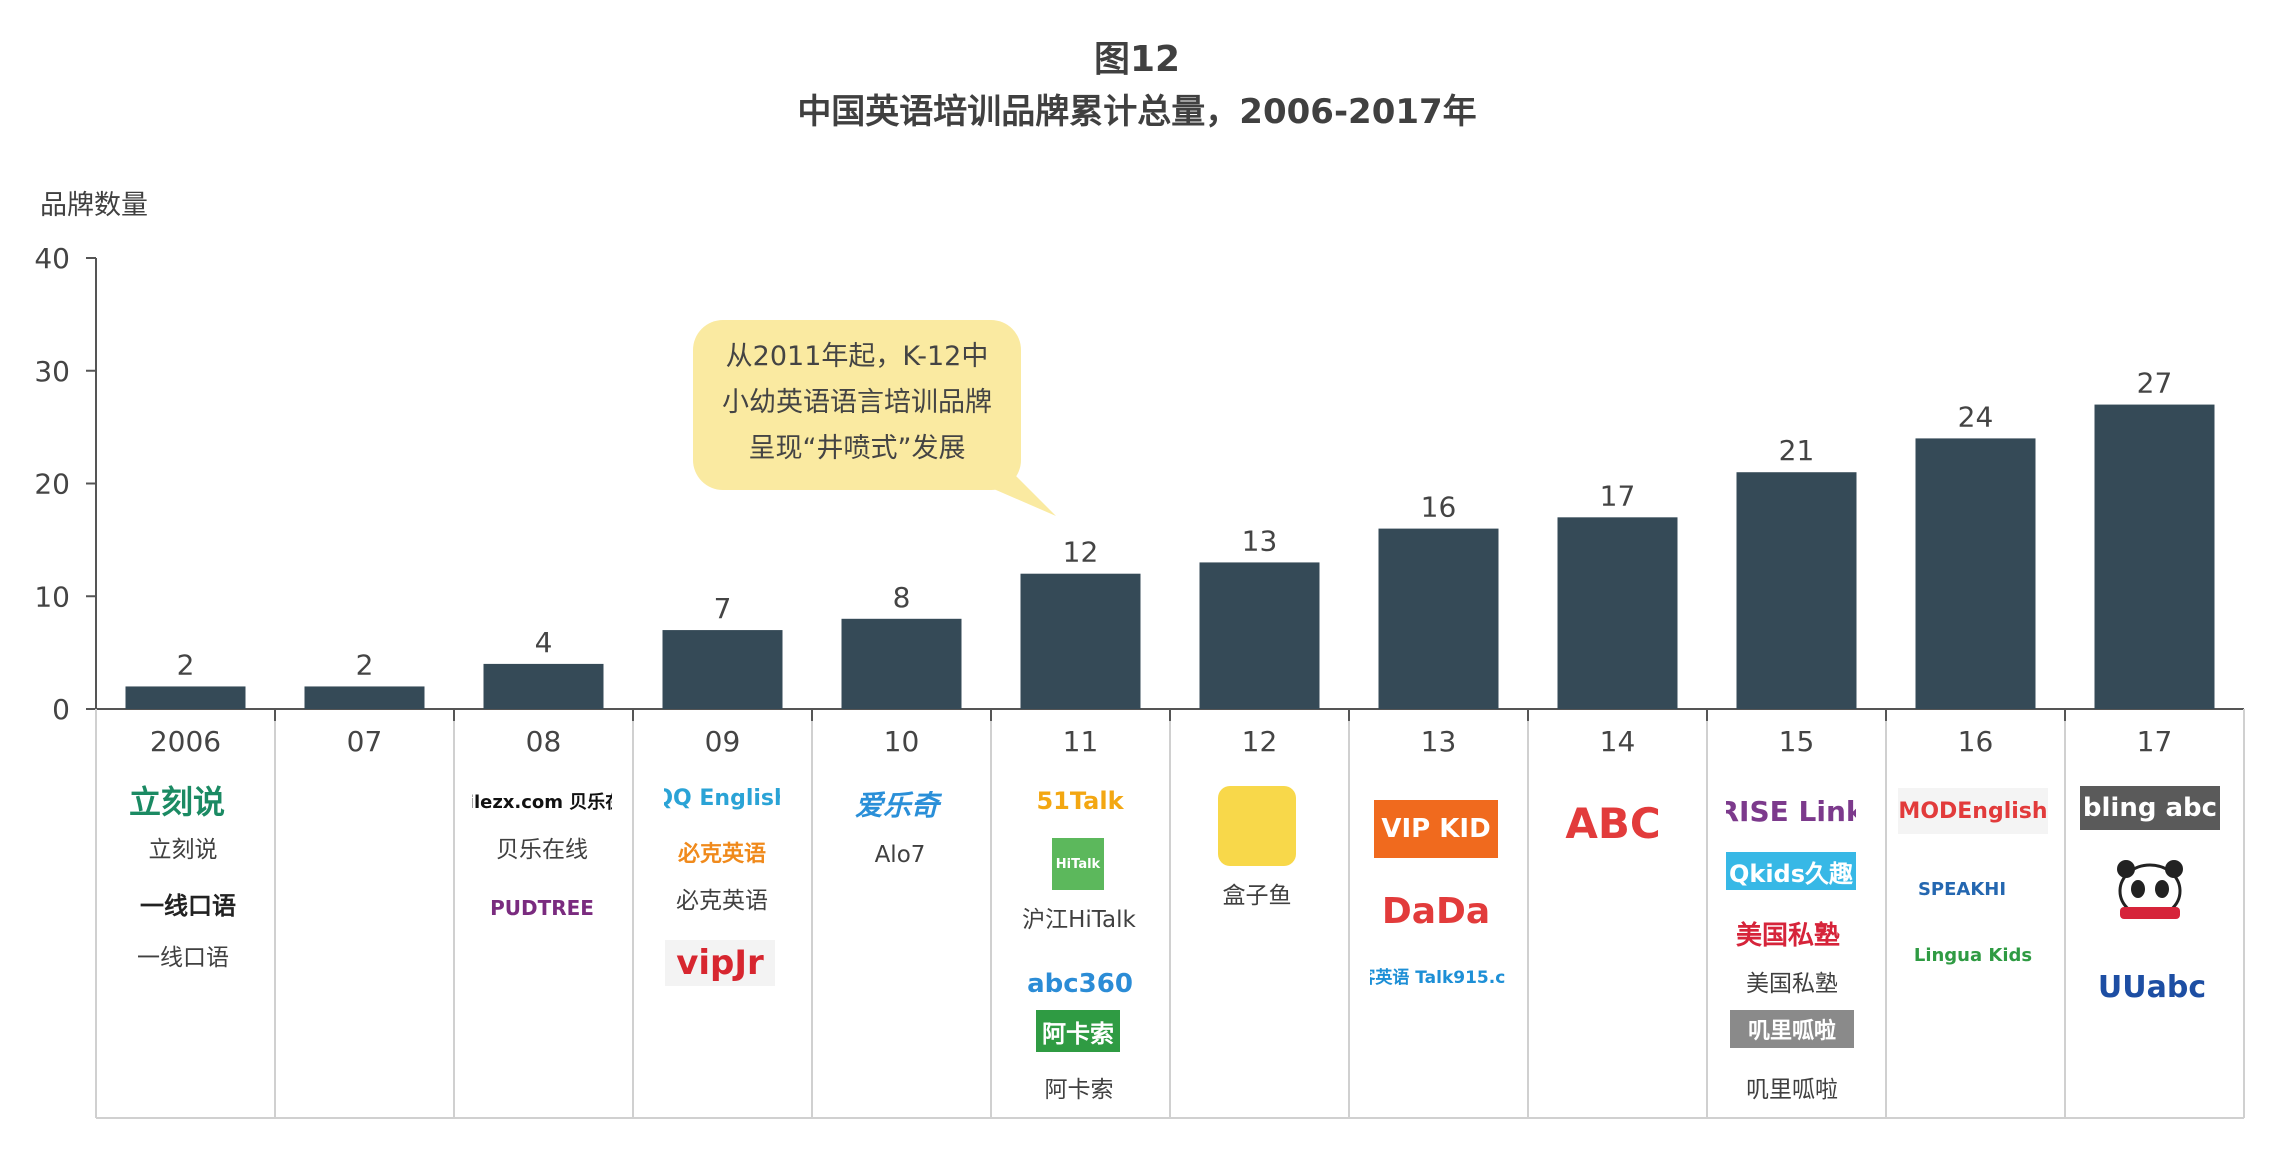 Image resolution: width=2274 pixels, height=1150 pixels. I want to click on x-tick-label-13: 13, so click(1439, 741).